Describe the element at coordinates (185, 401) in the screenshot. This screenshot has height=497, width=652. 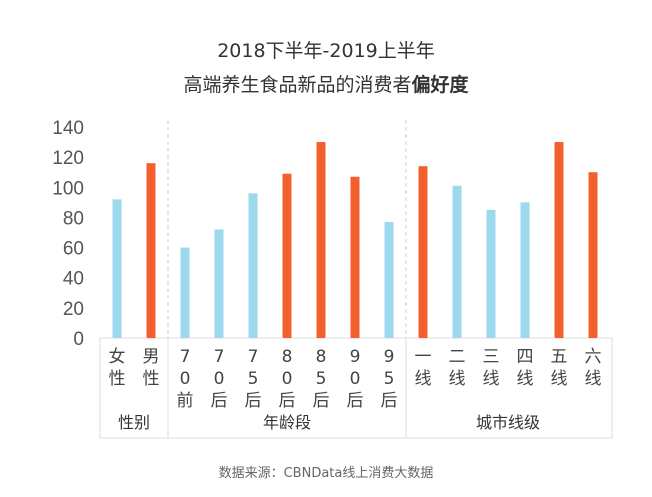
I see `category-label: 前` at that location.